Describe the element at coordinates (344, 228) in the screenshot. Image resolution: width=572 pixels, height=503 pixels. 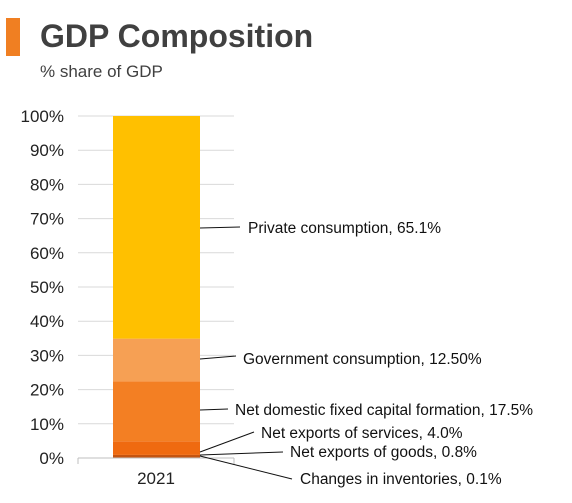
I see `data-label: Private consumption, 65.1%` at that location.